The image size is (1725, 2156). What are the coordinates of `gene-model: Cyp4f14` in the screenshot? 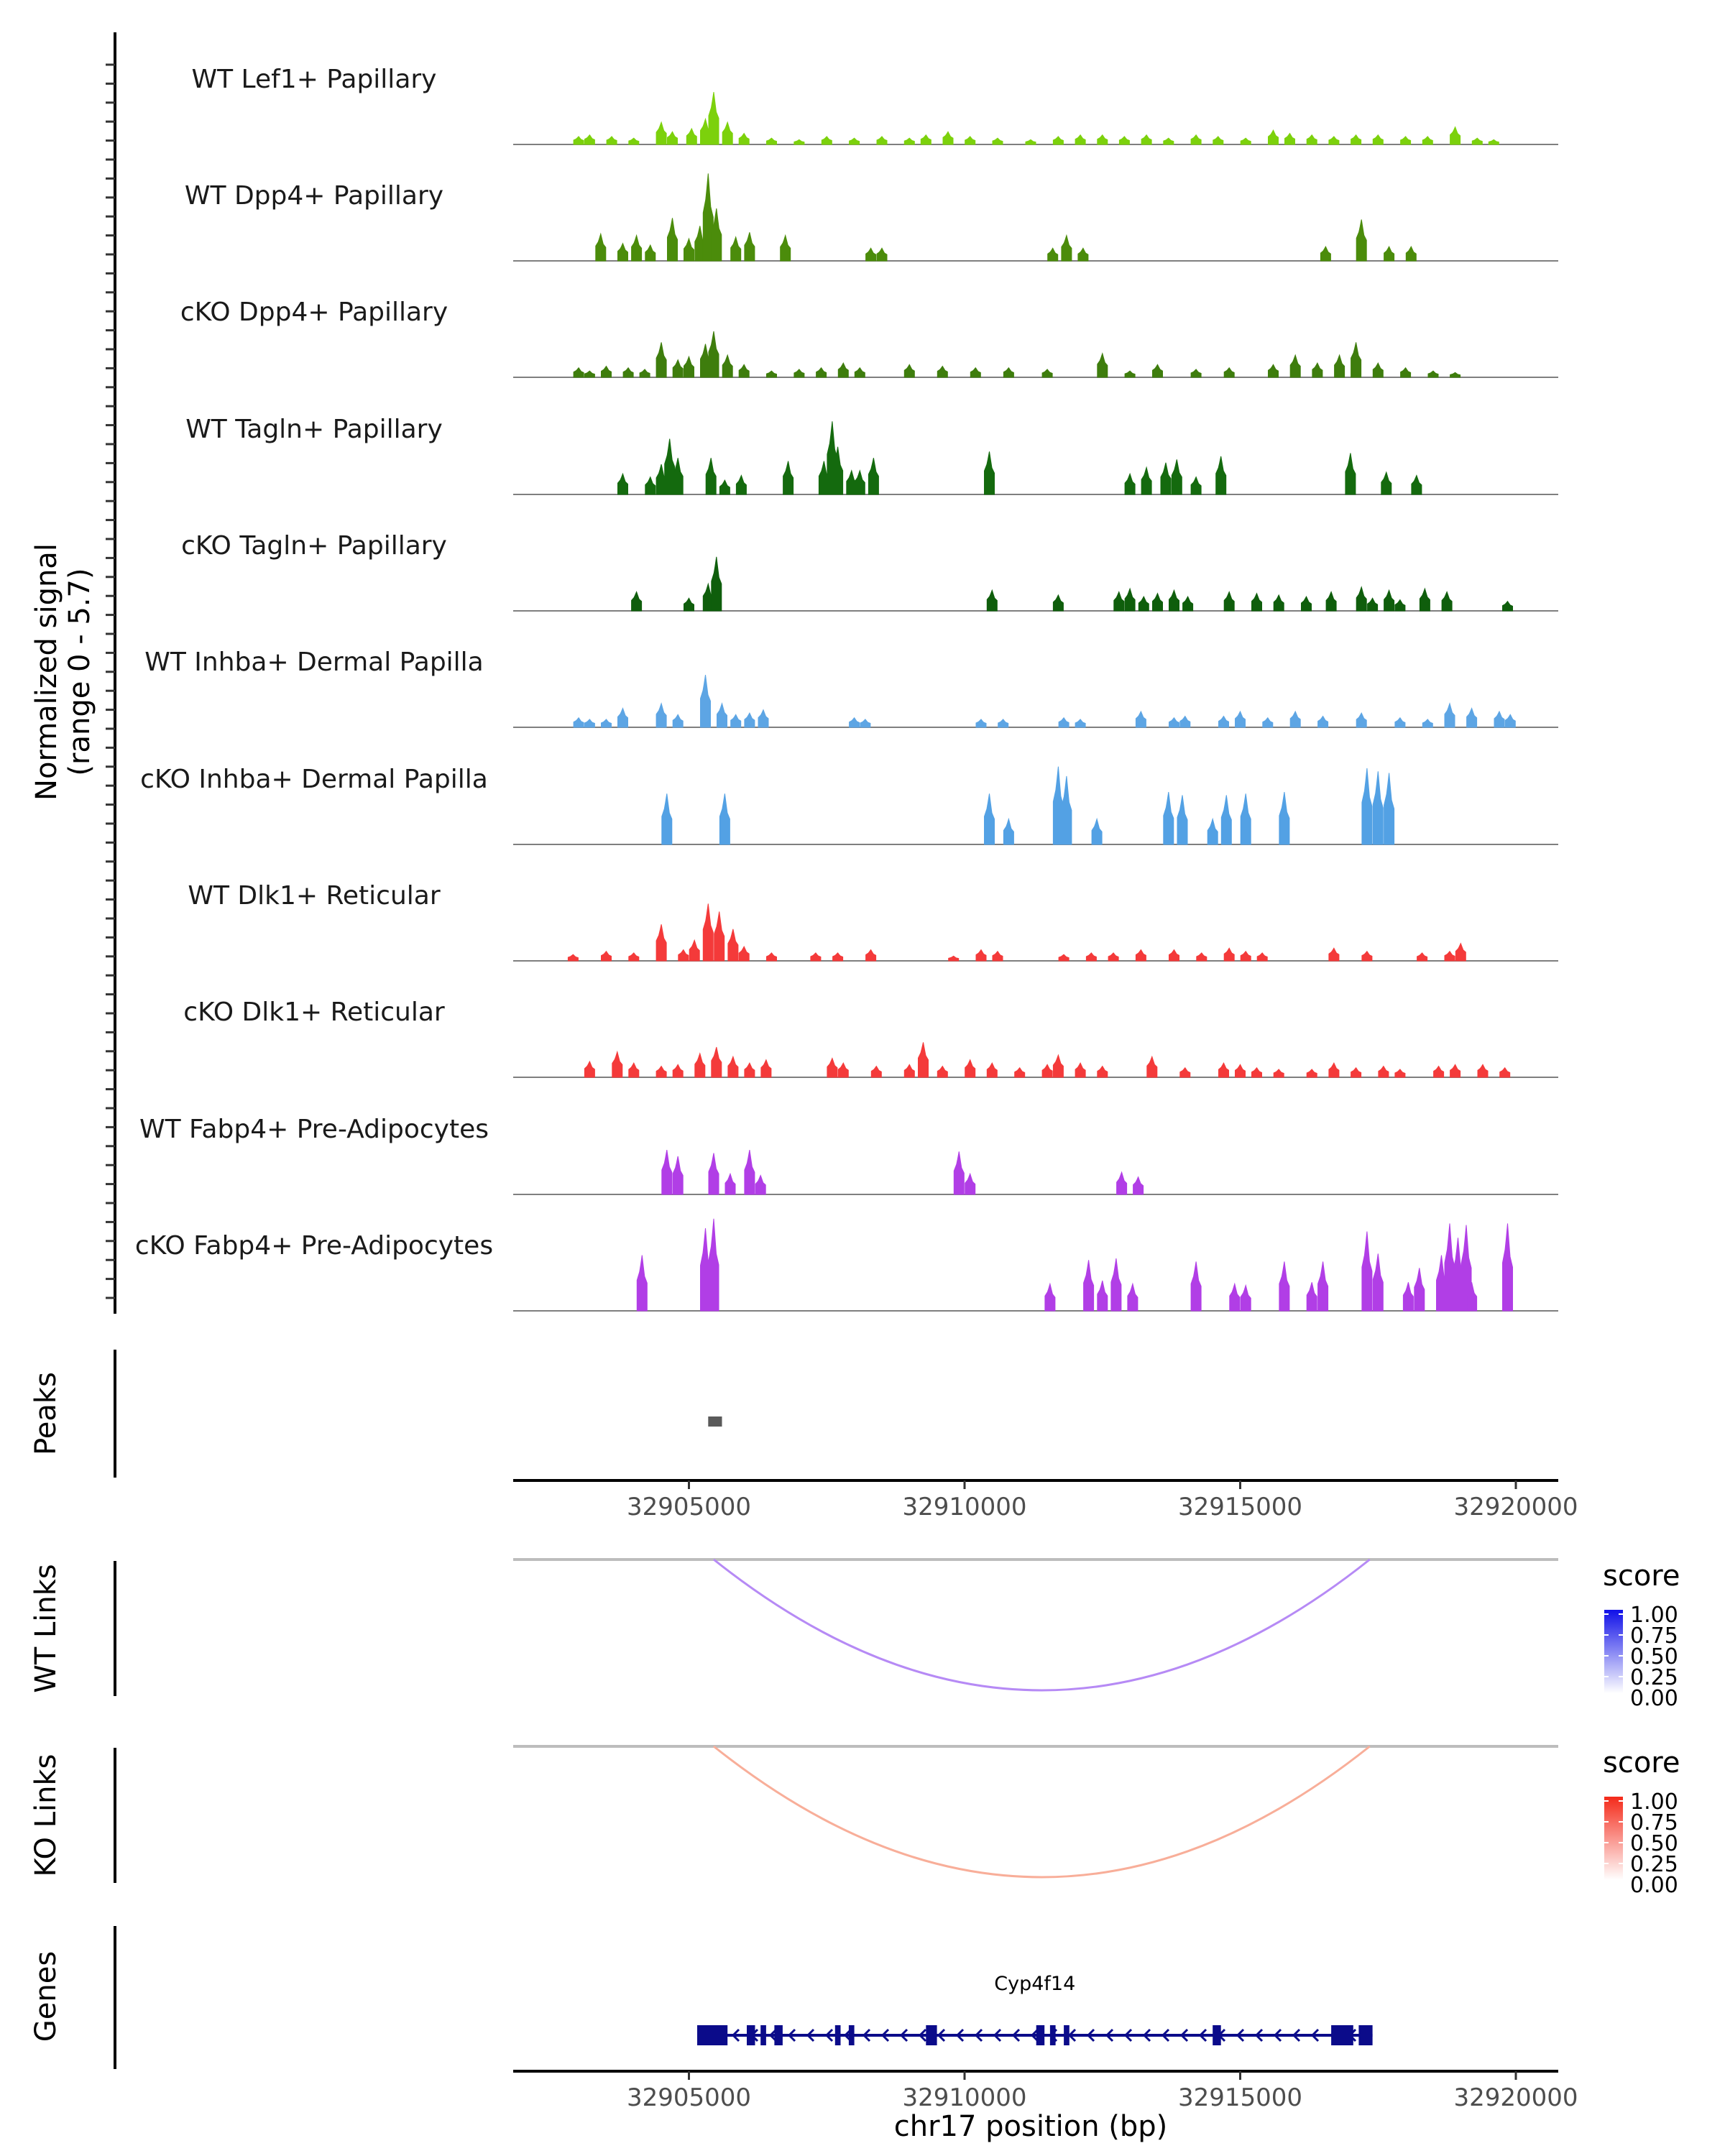 It's located at (1035, 2009).